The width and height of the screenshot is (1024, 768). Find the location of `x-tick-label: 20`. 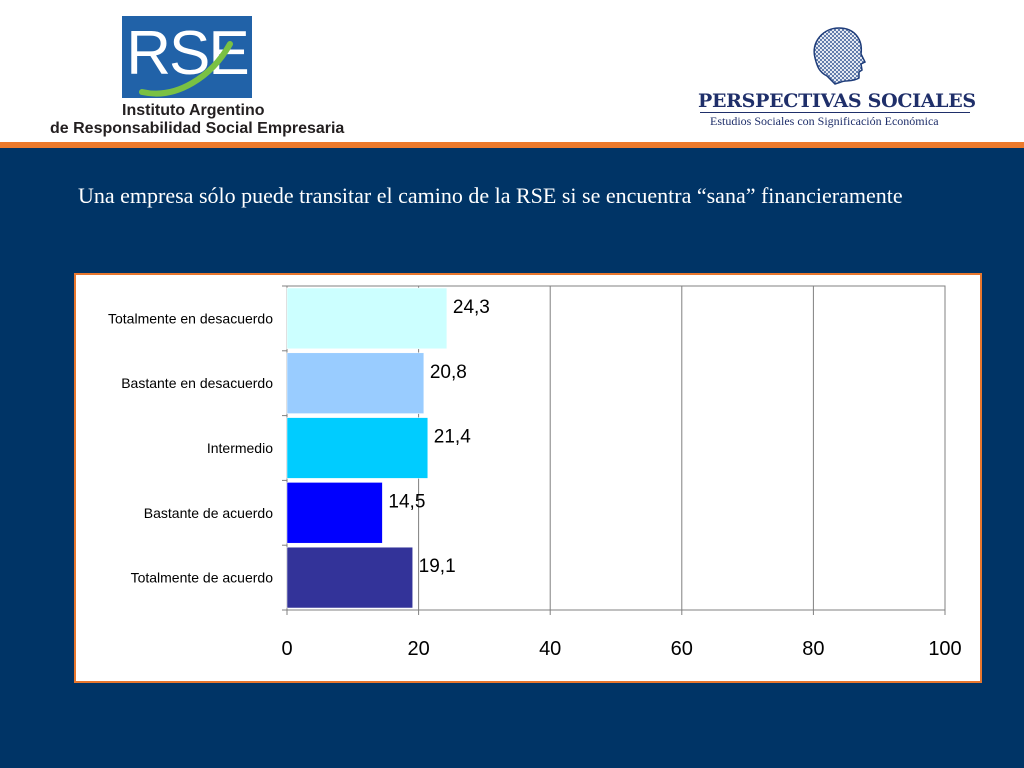

x-tick-label: 20 is located at coordinates (418, 649).